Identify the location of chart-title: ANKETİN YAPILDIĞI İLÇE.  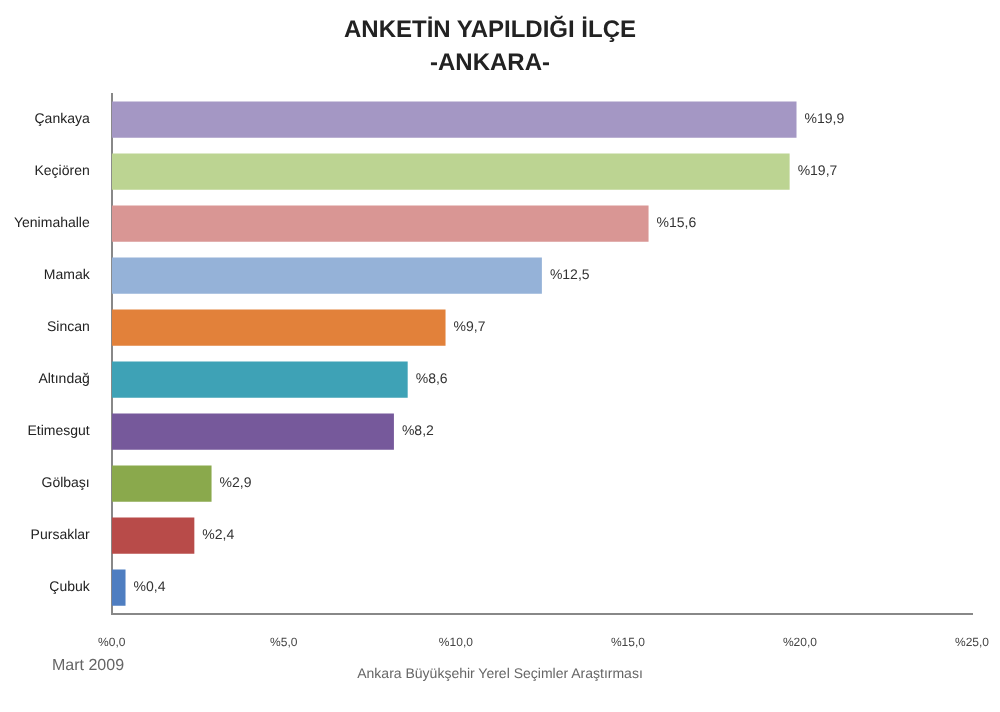
(490, 29).